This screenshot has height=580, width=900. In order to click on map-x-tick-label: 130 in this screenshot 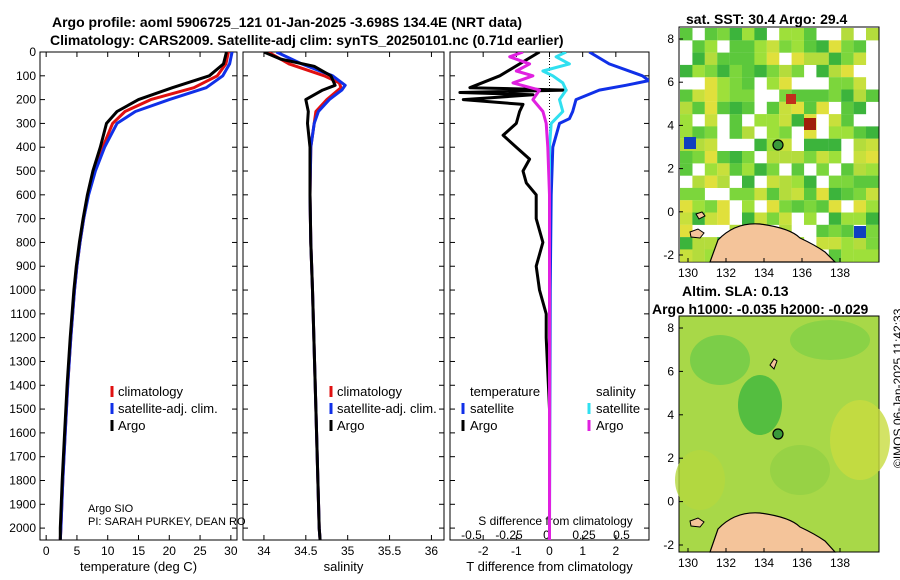, I will do `click(688, 273)`.